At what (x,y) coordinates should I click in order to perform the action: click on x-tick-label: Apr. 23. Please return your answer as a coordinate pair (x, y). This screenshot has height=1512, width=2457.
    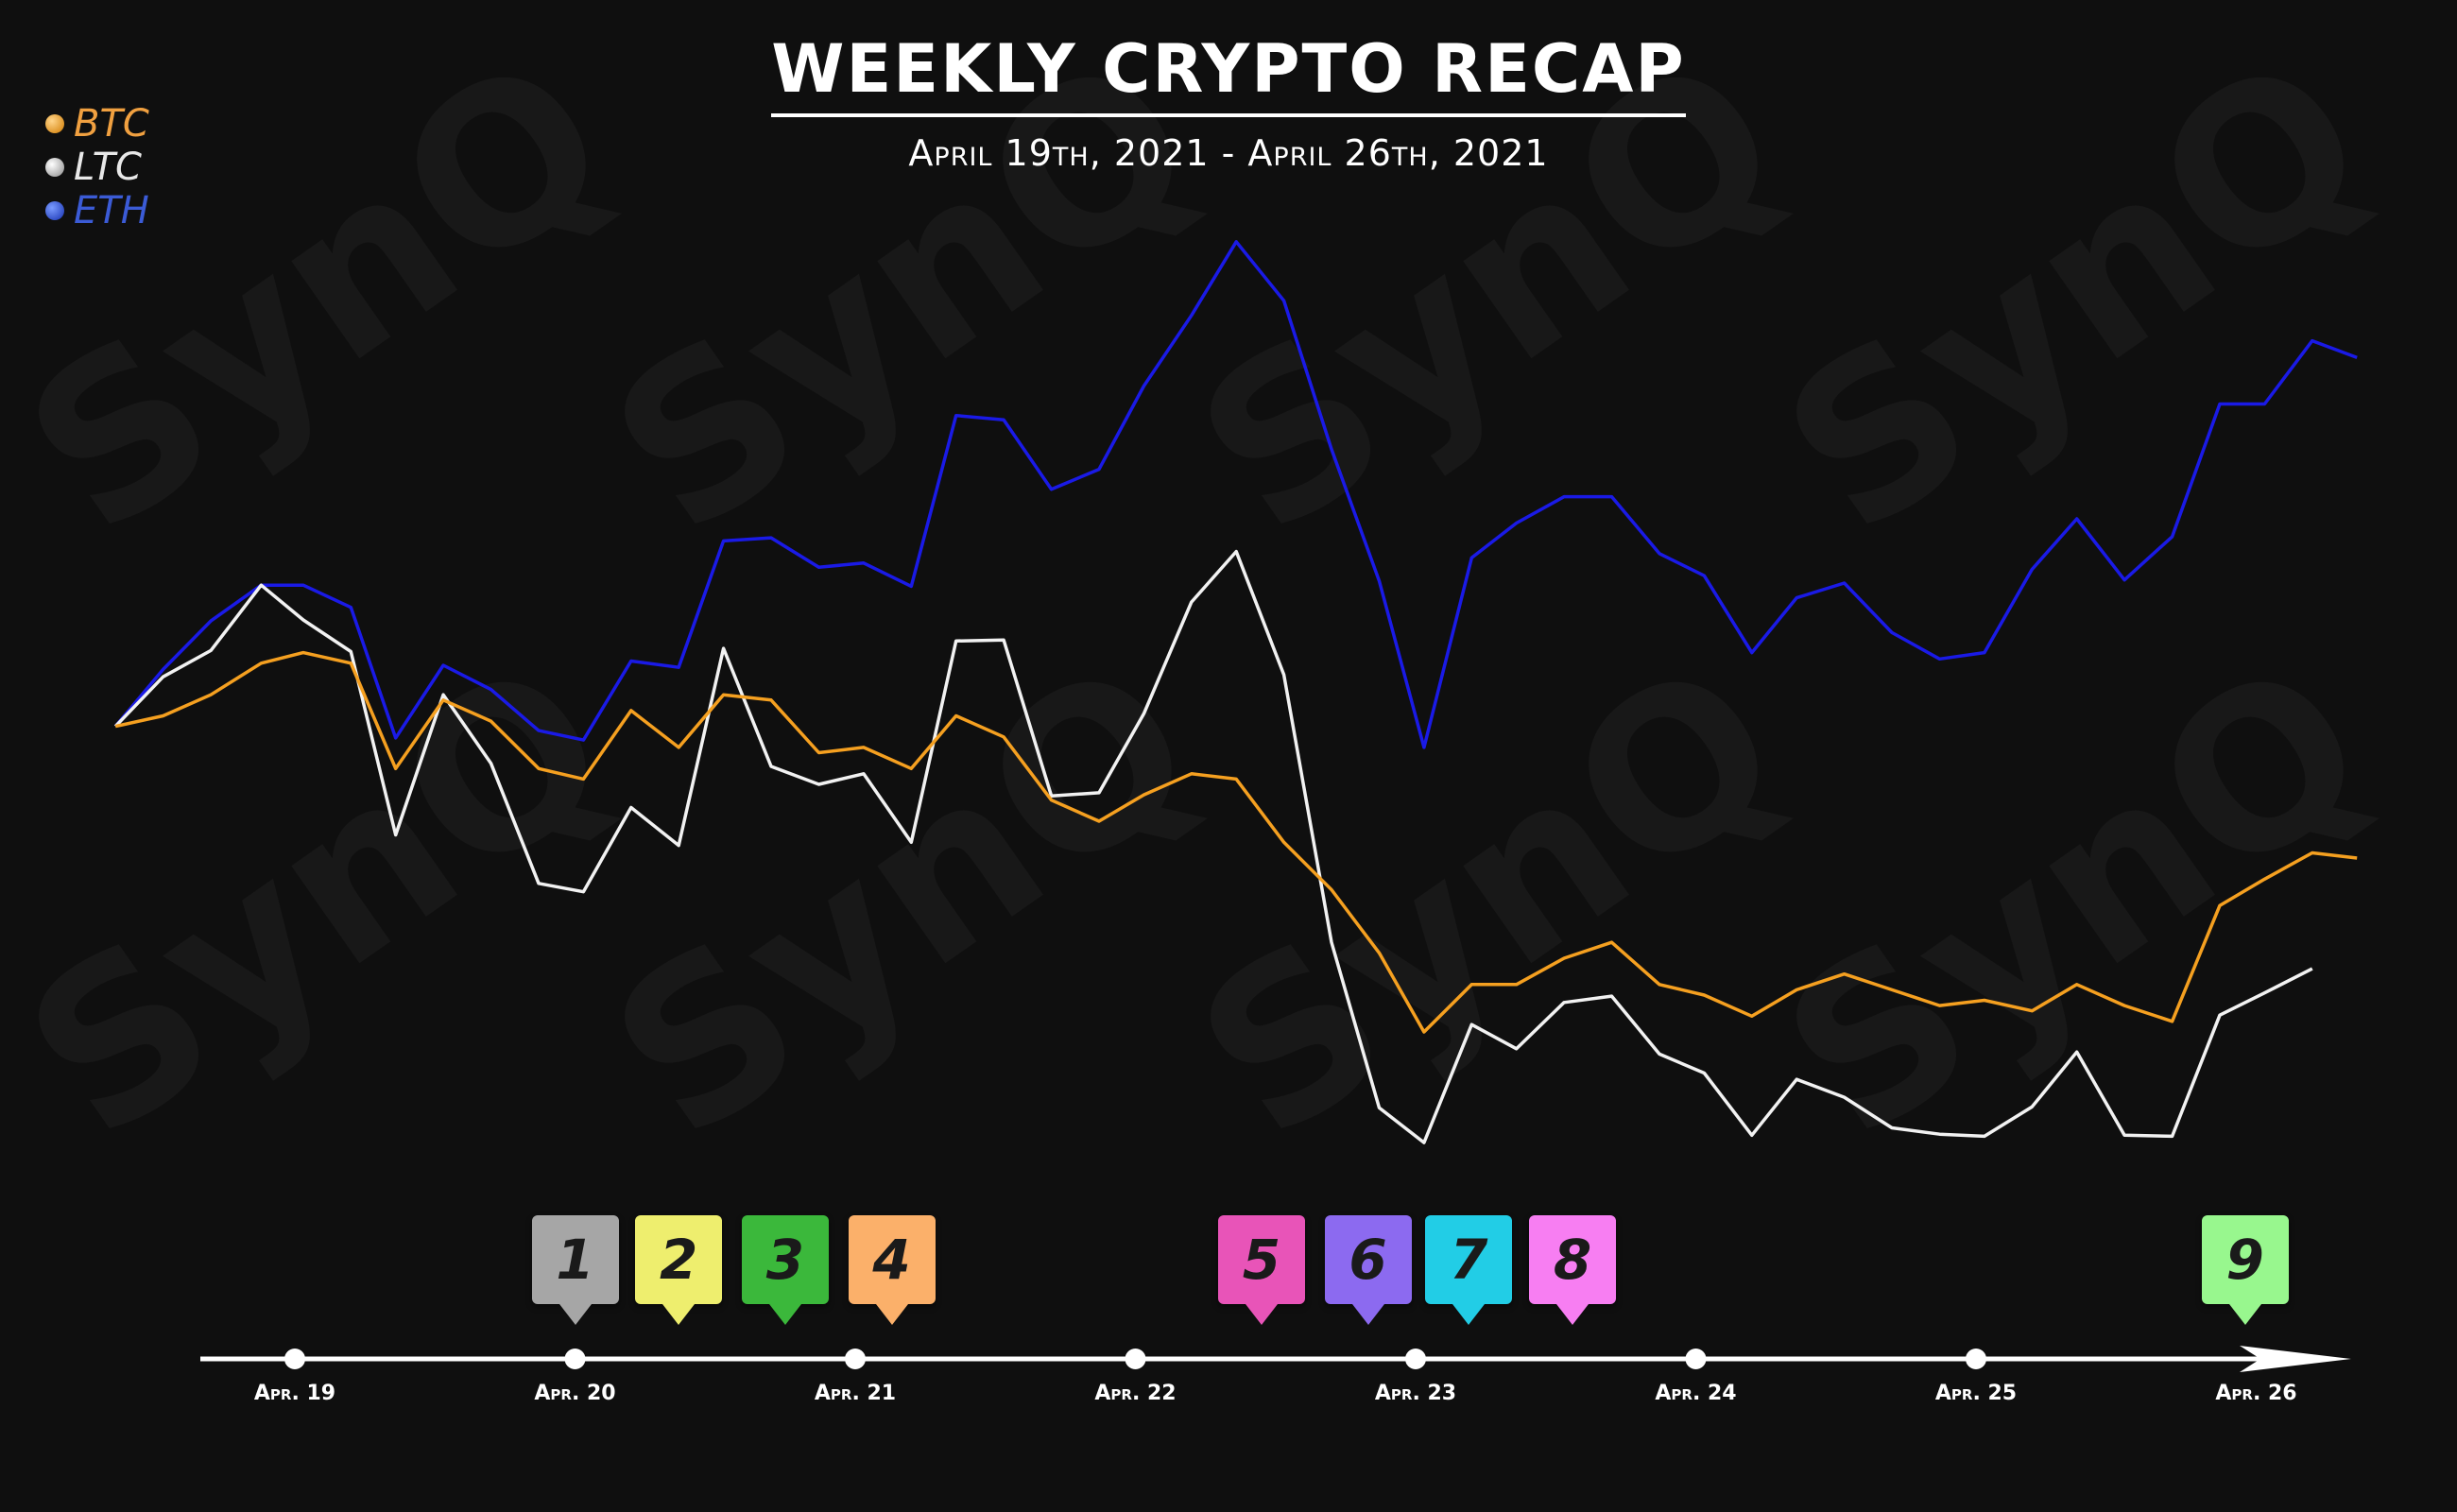
    Looking at the image, I should click on (1415, 1393).